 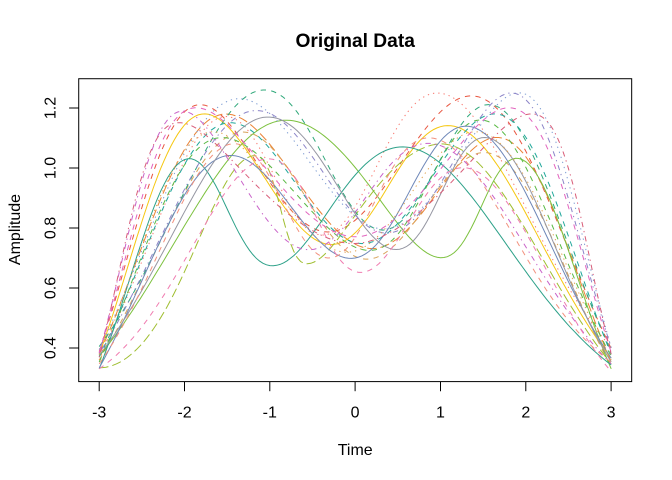 I want to click on svg-text: 1.0, so click(x=51, y=168).